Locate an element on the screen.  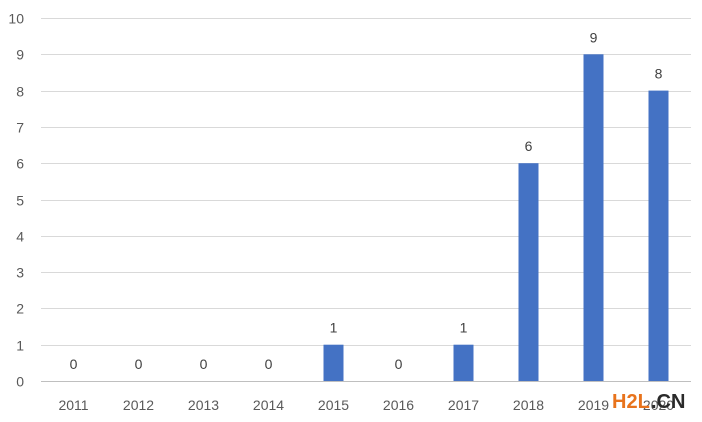
y-tick-label: 8 is located at coordinates (20, 92).